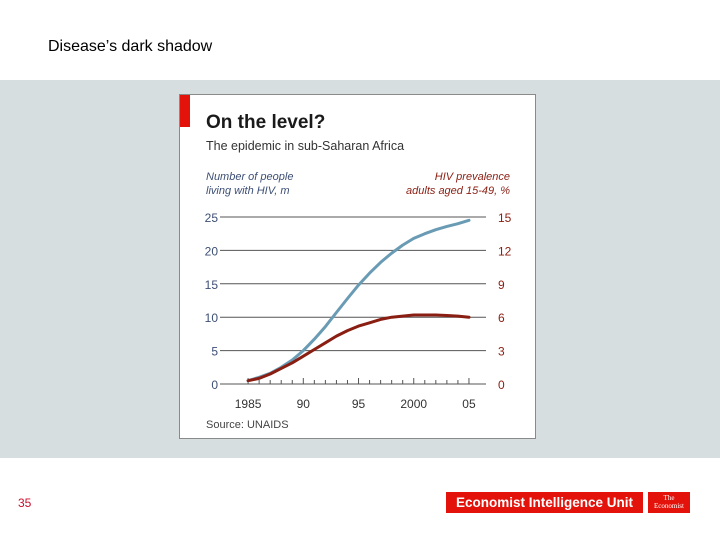 Image resolution: width=720 pixels, height=540 pixels. What do you see at coordinates (458, 191) in the screenshot?
I see `right-axis-label-line2: adults aged 15-49, %` at bounding box center [458, 191].